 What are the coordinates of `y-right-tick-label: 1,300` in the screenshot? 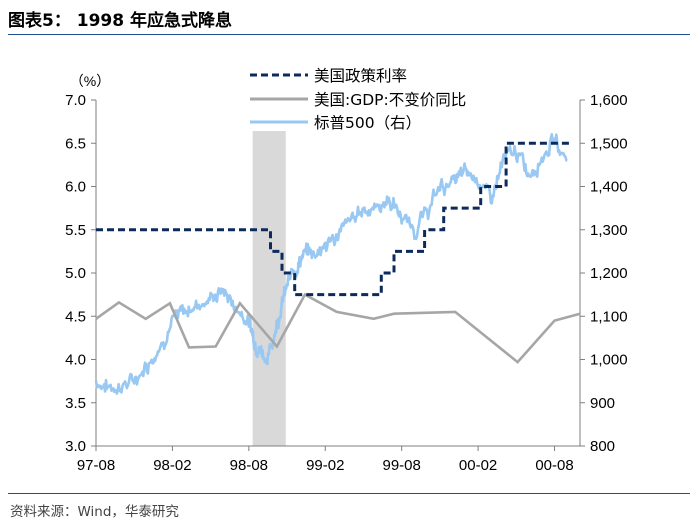 It's located at (609, 230).